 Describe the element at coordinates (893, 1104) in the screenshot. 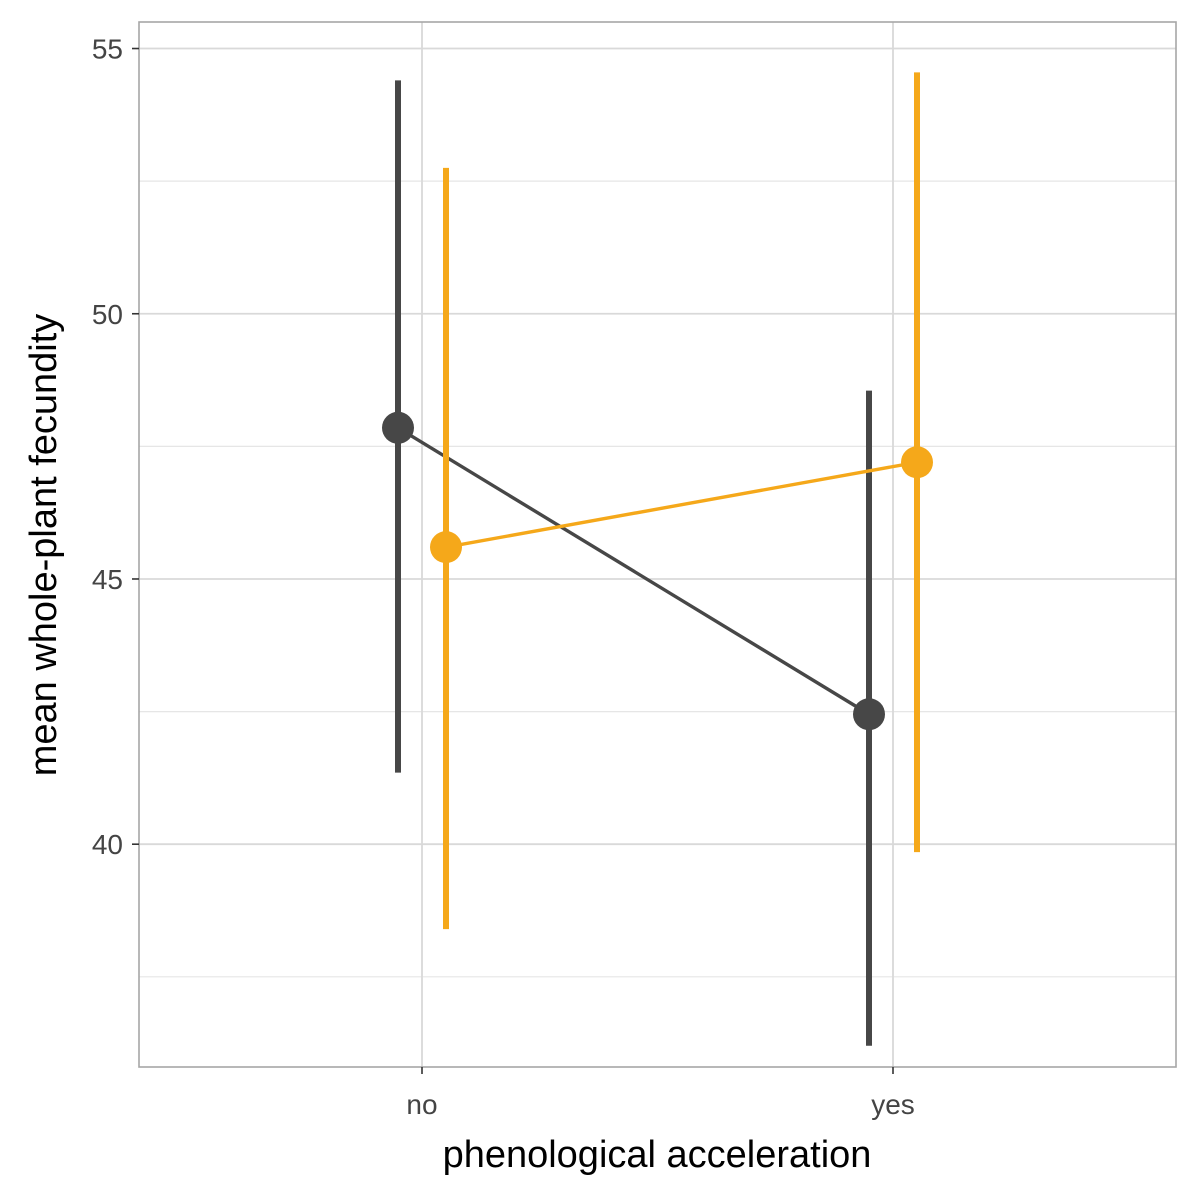

I see `x-tick-label: yes` at that location.